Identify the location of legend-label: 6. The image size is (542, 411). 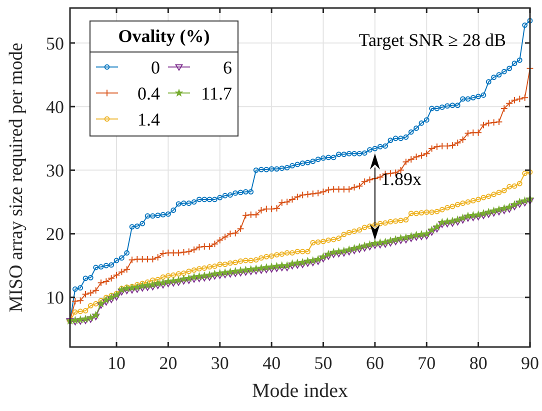
(227, 67).